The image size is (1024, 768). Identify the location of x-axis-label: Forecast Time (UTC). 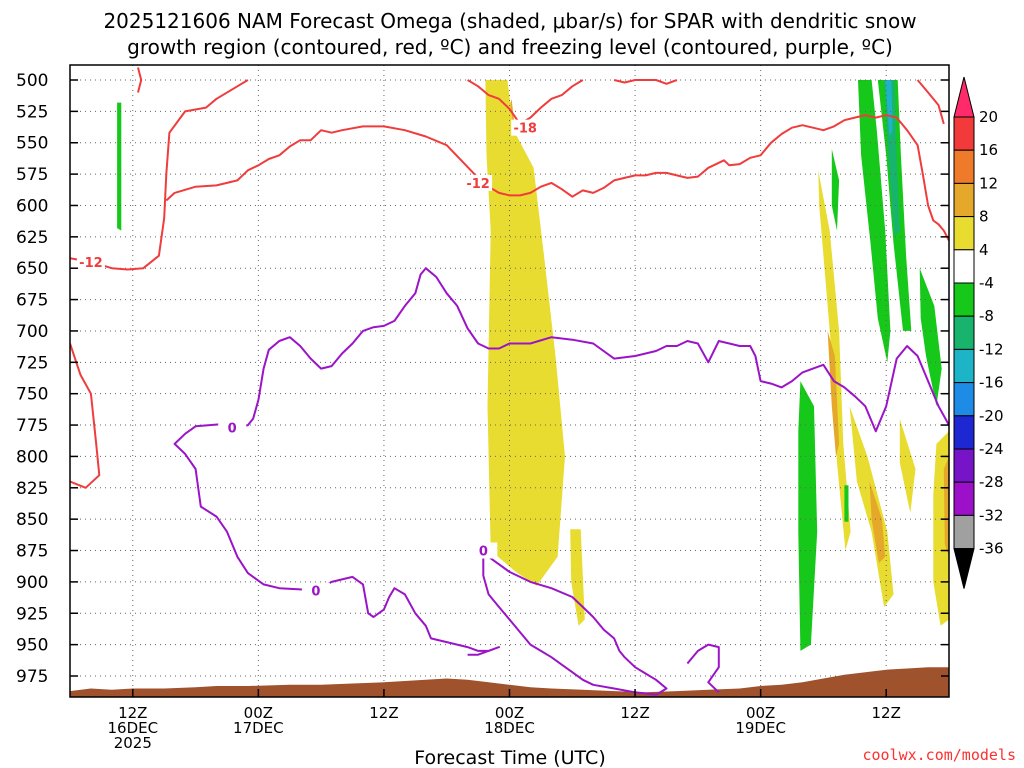
(509, 757).